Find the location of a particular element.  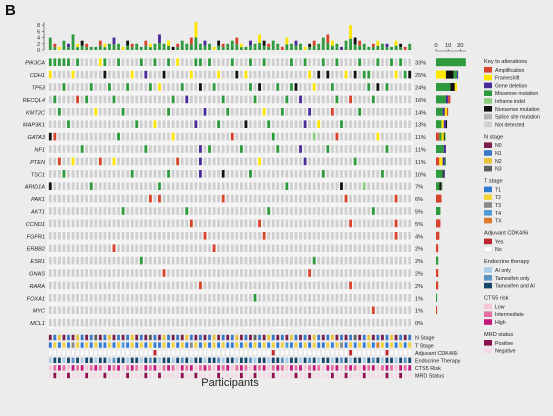

gene-label: PAK1 is located at coordinates (38, 200).